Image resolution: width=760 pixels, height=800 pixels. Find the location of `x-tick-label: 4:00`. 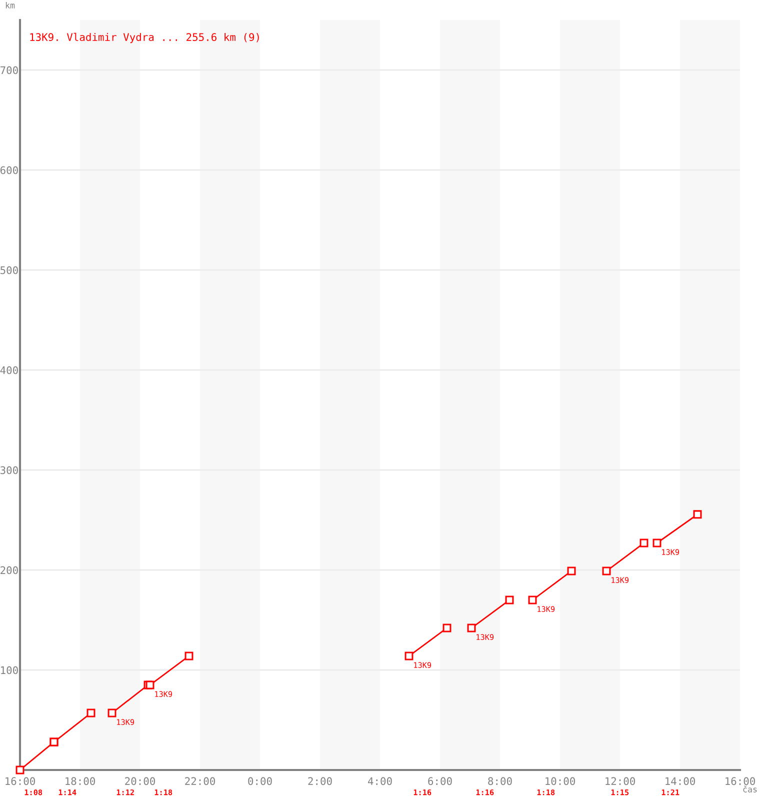

x-tick-label: 4:00 is located at coordinates (380, 781).